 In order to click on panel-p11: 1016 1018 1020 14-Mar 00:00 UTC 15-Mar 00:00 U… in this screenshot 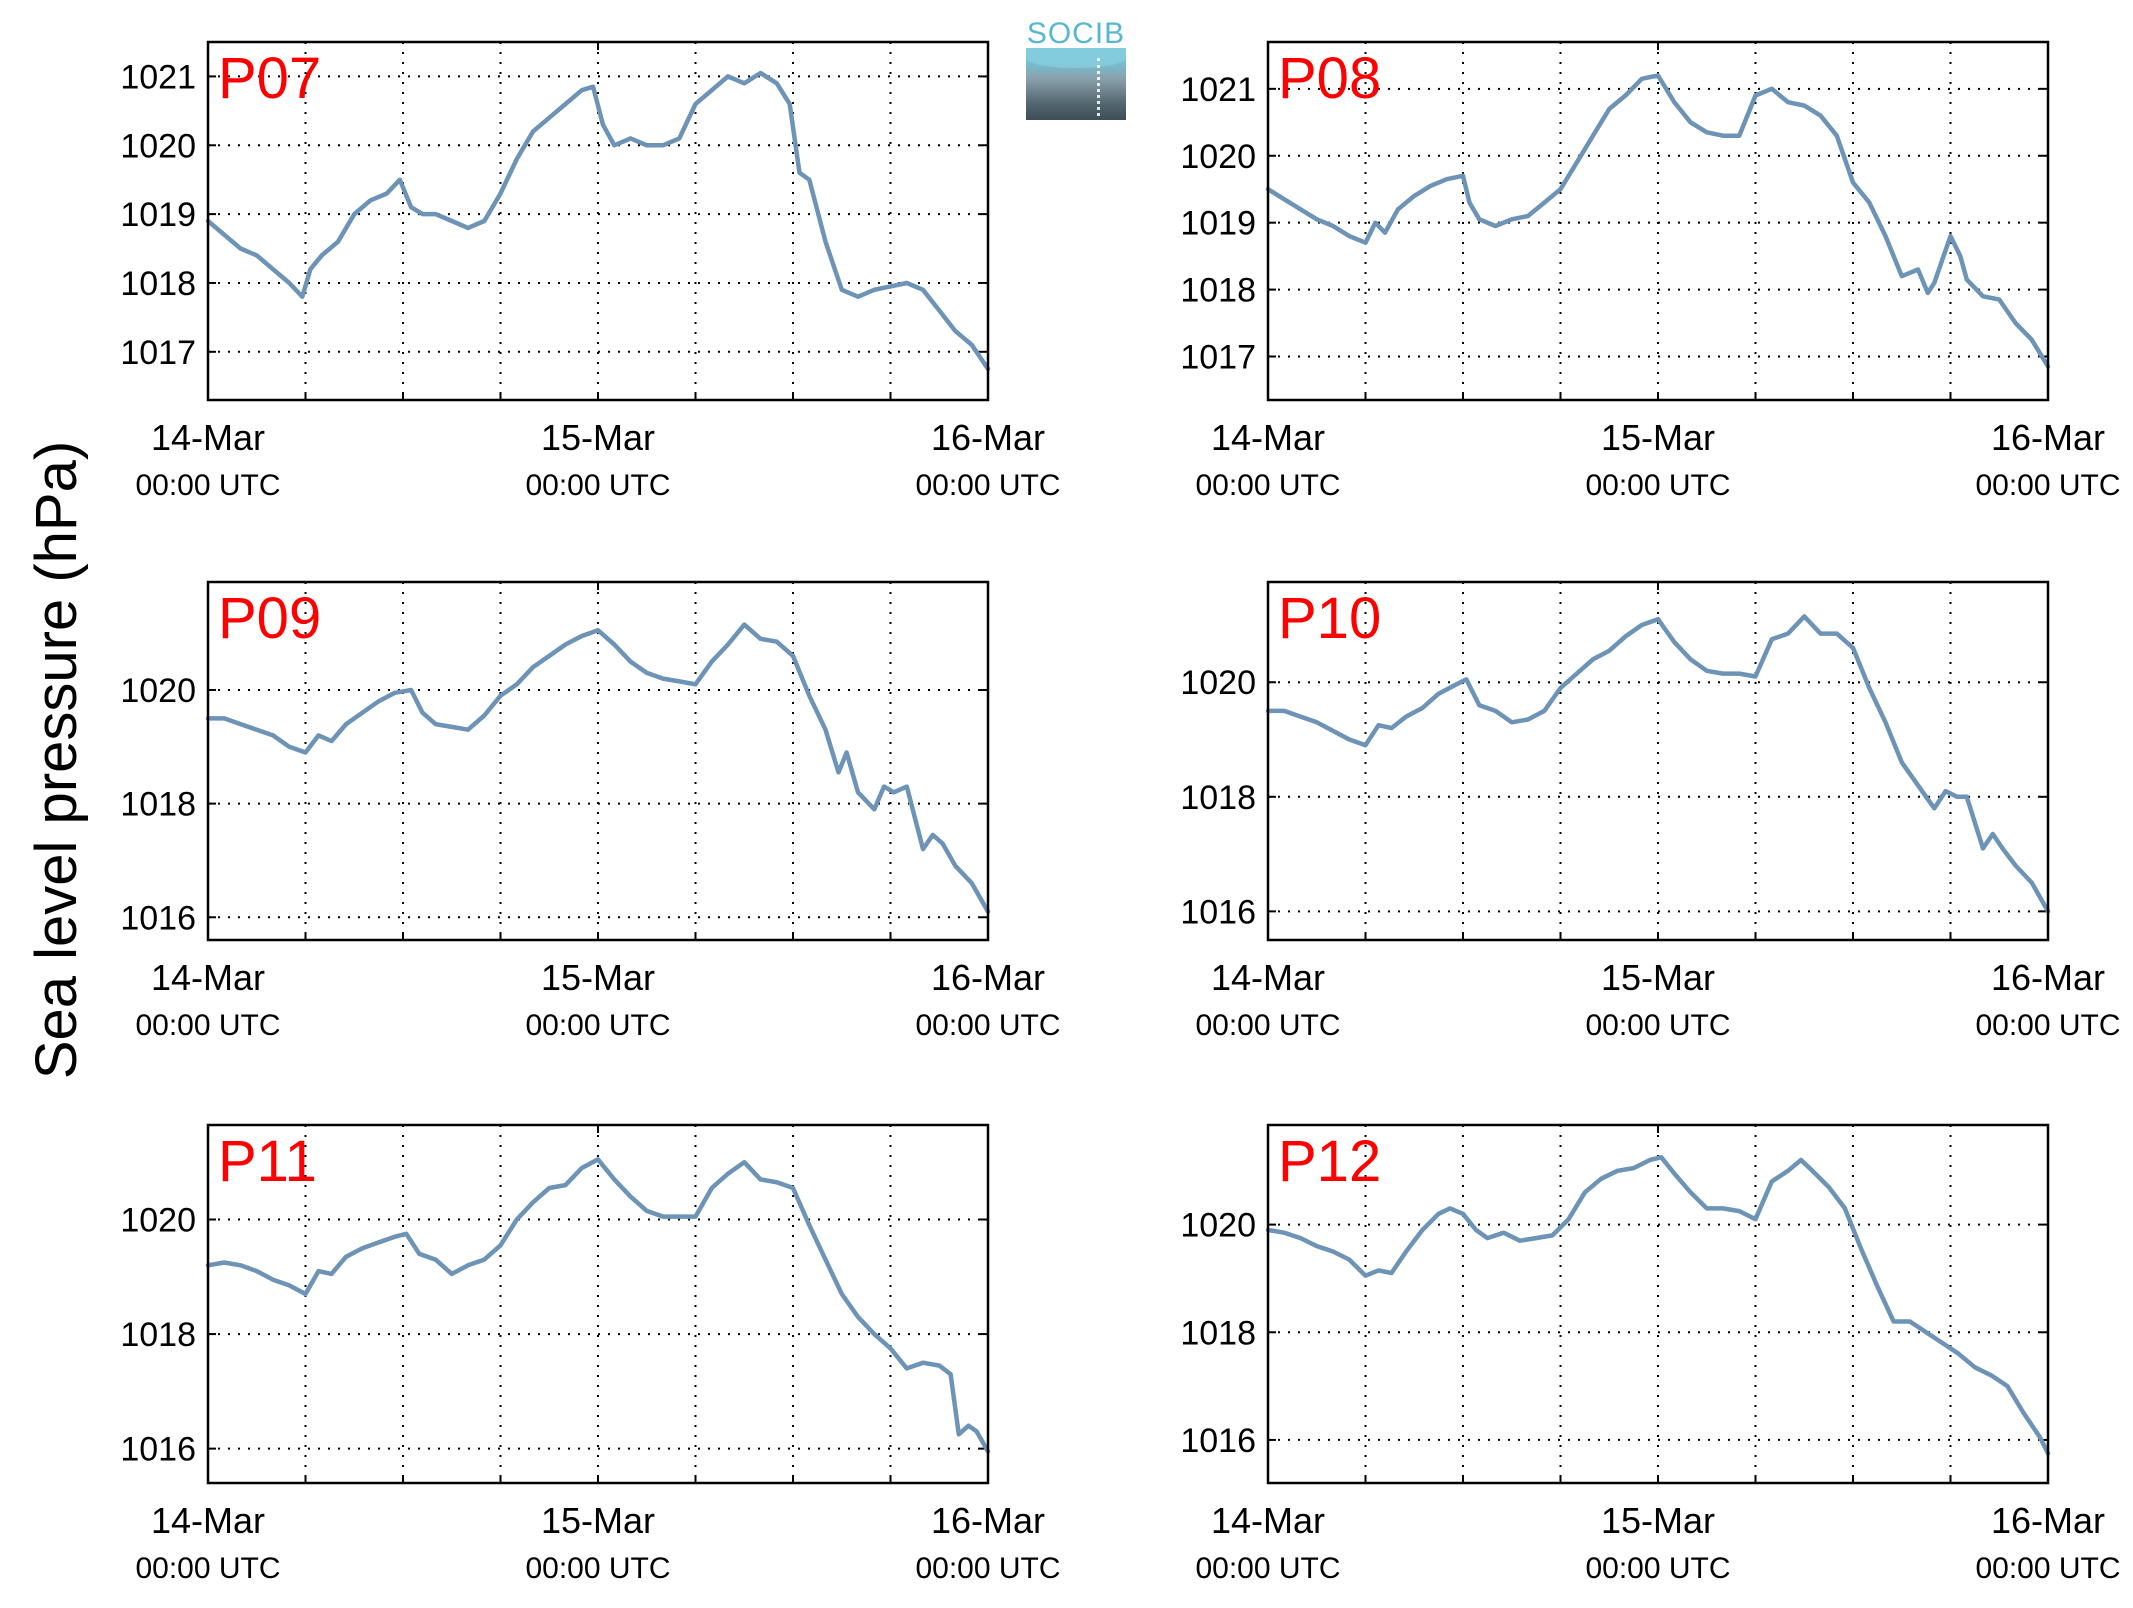, I will do `click(590, 1354)`.